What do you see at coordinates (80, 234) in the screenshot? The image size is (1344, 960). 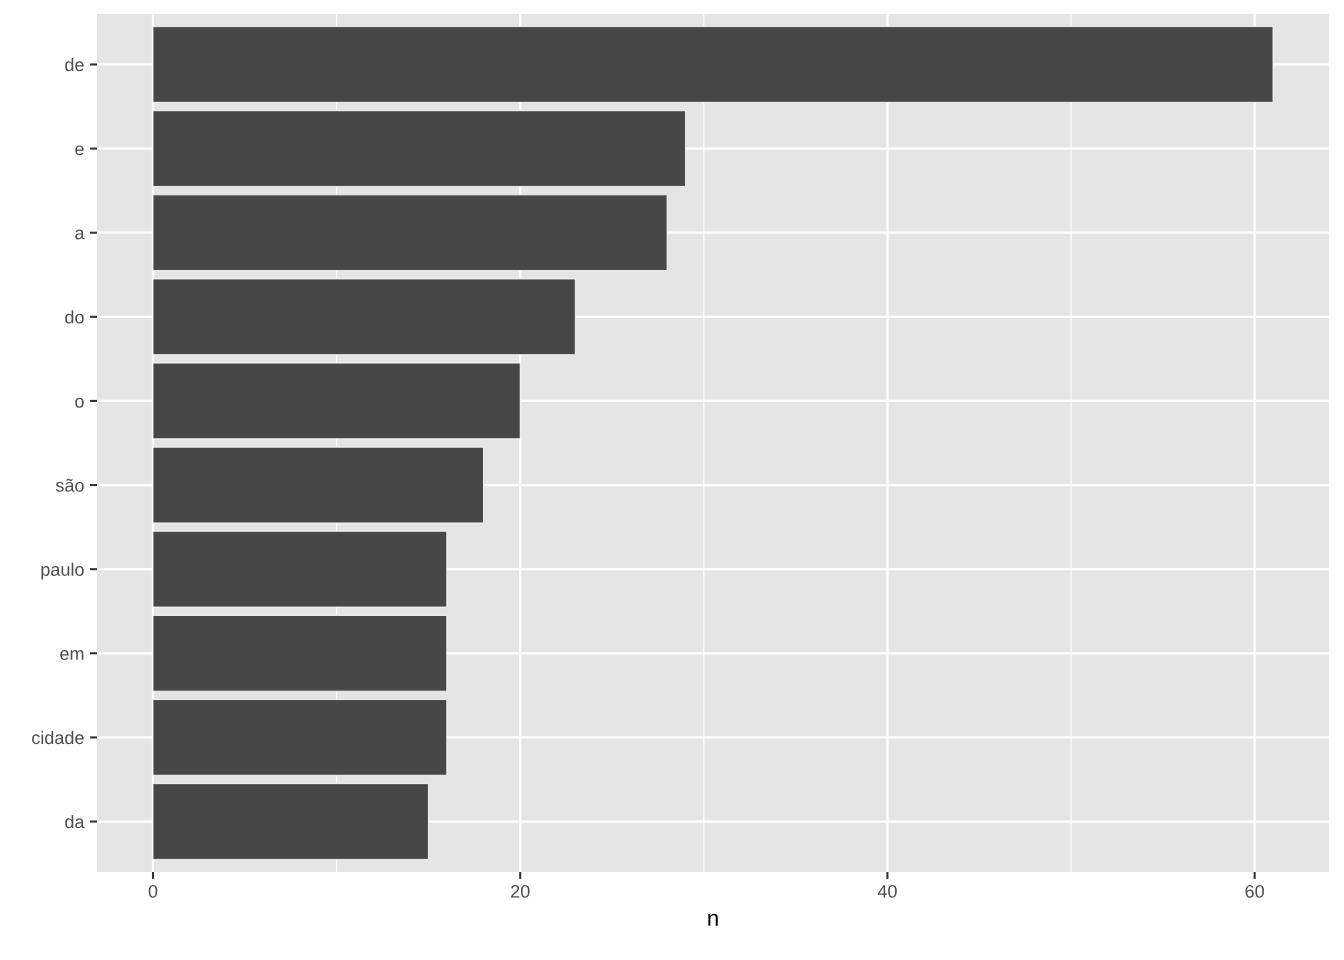 I see `y-tick-label: a` at bounding box center [80, 234].